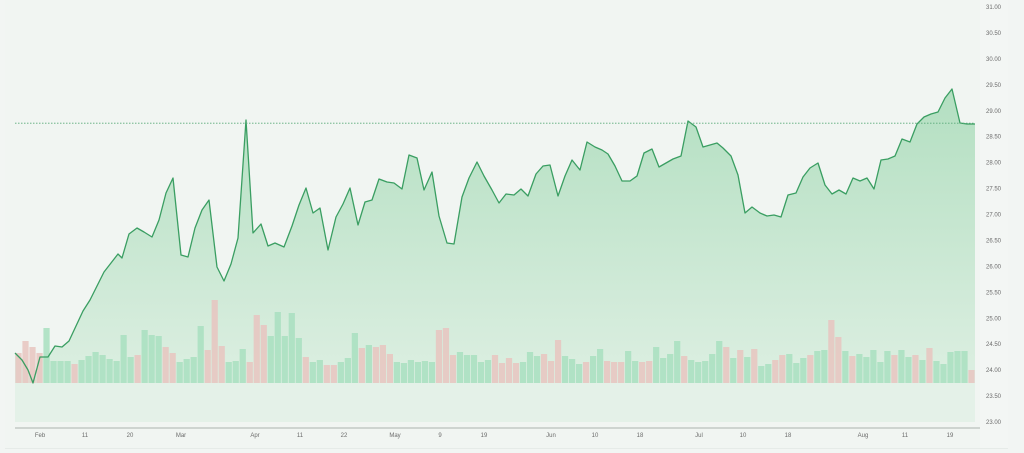 The height and width of the screenshot is (453, 1024). What do you see at coordinates (994, 60) in the screenshot?
I see `y-tick-label: 30.00` at bounding box center [994, 60].